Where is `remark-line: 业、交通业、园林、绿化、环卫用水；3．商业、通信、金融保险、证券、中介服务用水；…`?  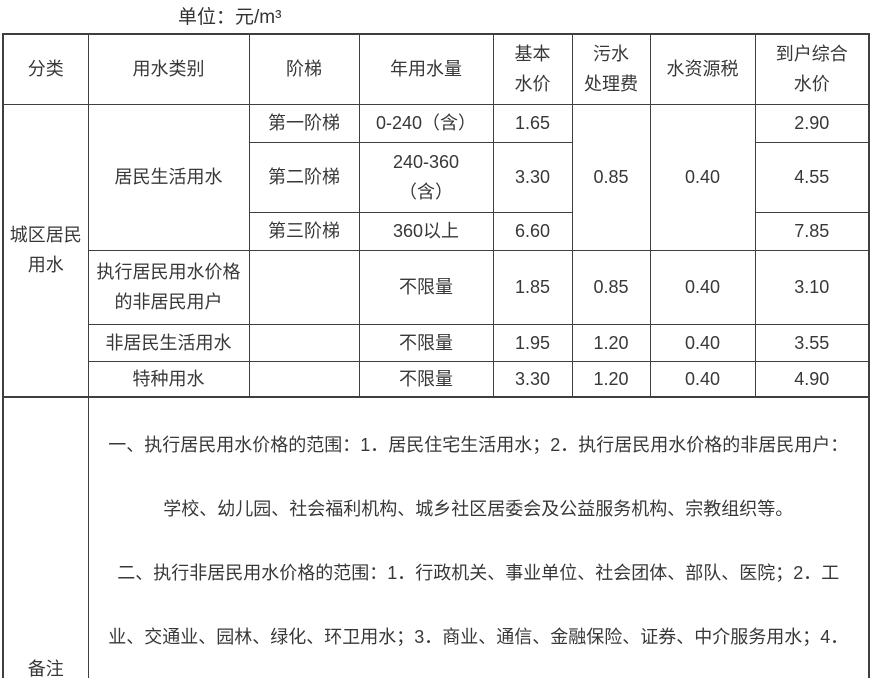
remark-line: 业、交通业、园林、绿化、环卫用水；3．商业、通信、金融保险、证券、中介服务用水；… is located at coordinates (478, 637).